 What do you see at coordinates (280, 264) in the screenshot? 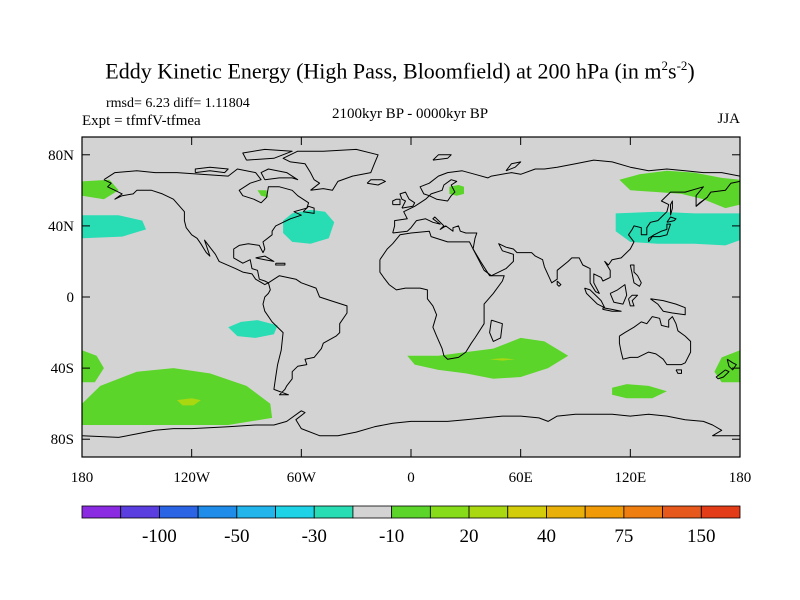
I see `coastline-hispaniola` at bounding box center [280, 264].